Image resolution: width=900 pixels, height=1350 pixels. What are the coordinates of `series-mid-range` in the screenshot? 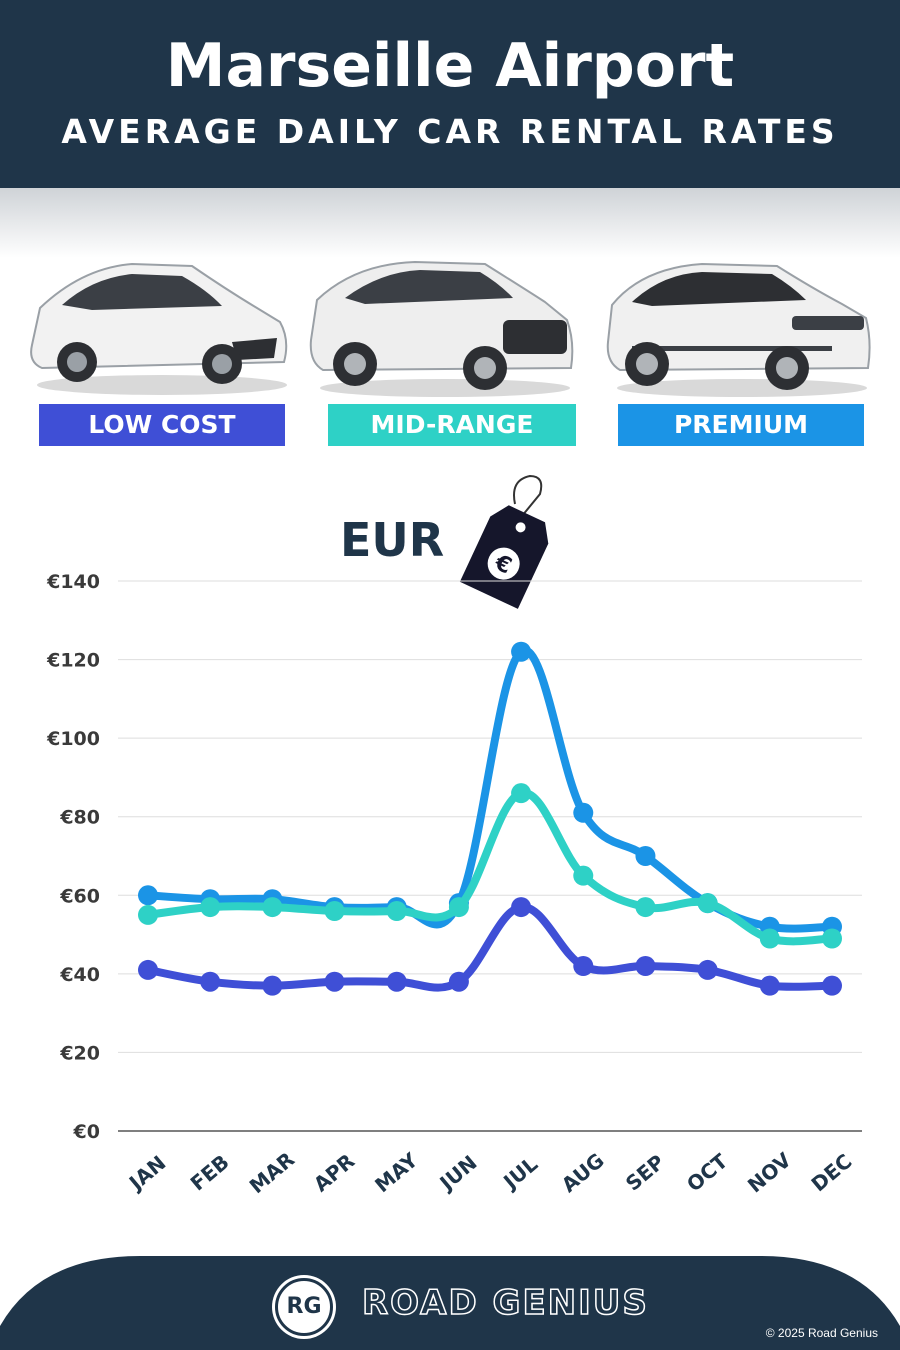 It's located at (490, 866).